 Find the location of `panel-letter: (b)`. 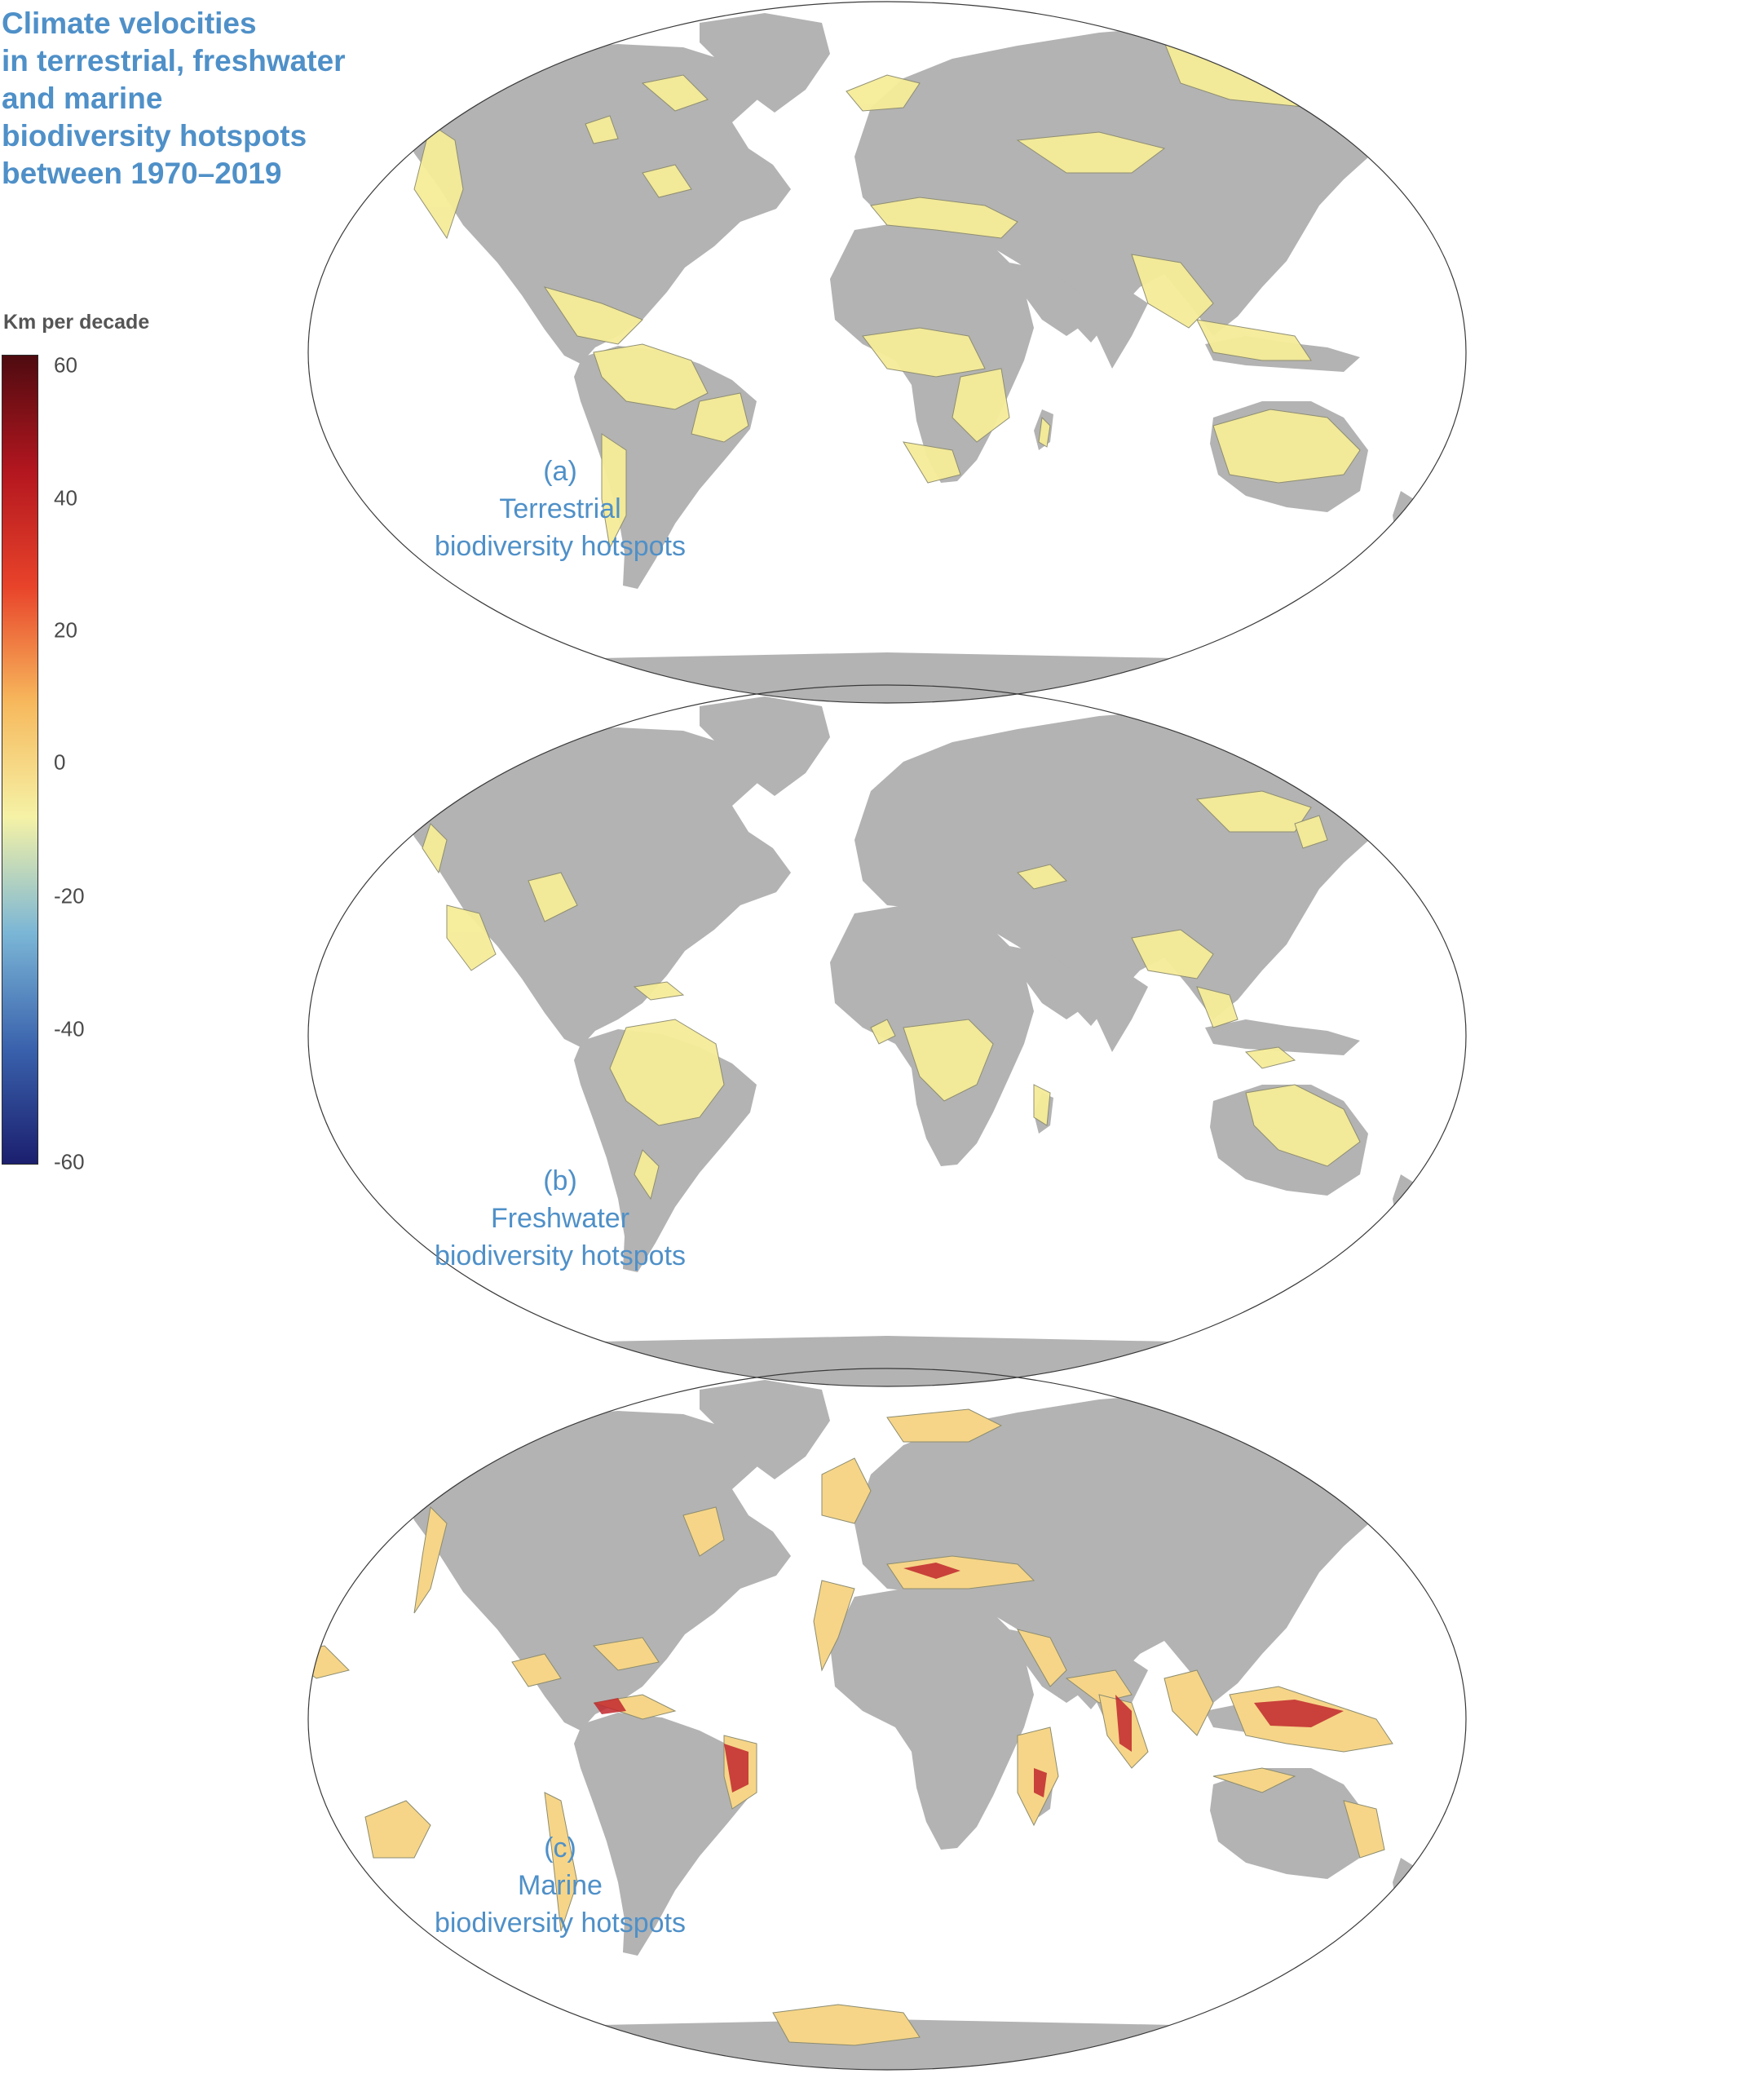

panel-letter: (b) is located at coordinates (560, 1181).